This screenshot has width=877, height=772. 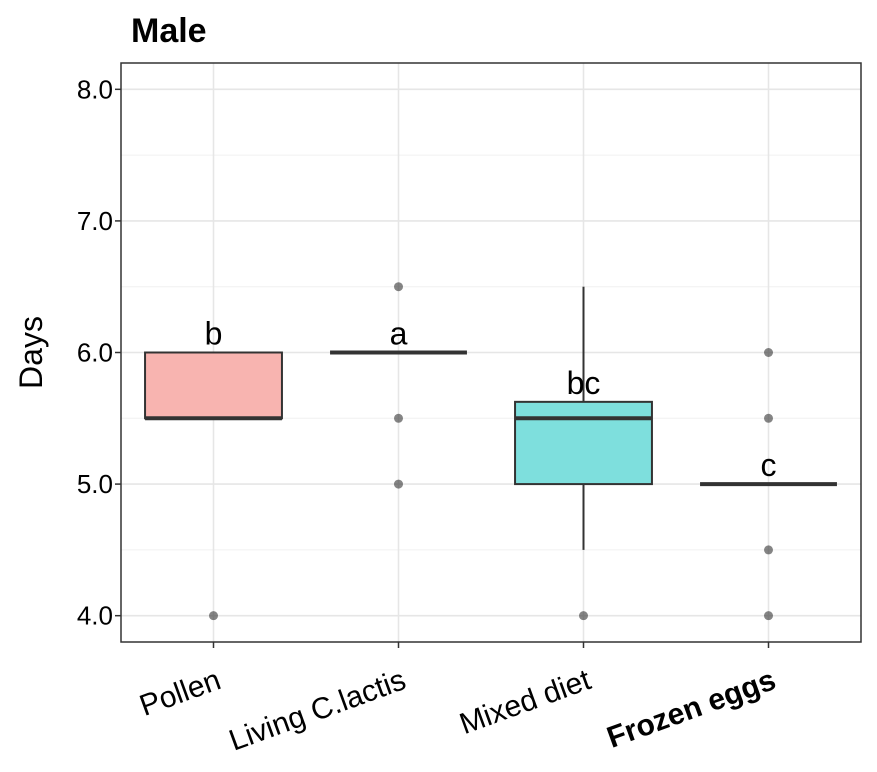 I want to click on y-tick-label: 5.0, so click(x=95, y=484).